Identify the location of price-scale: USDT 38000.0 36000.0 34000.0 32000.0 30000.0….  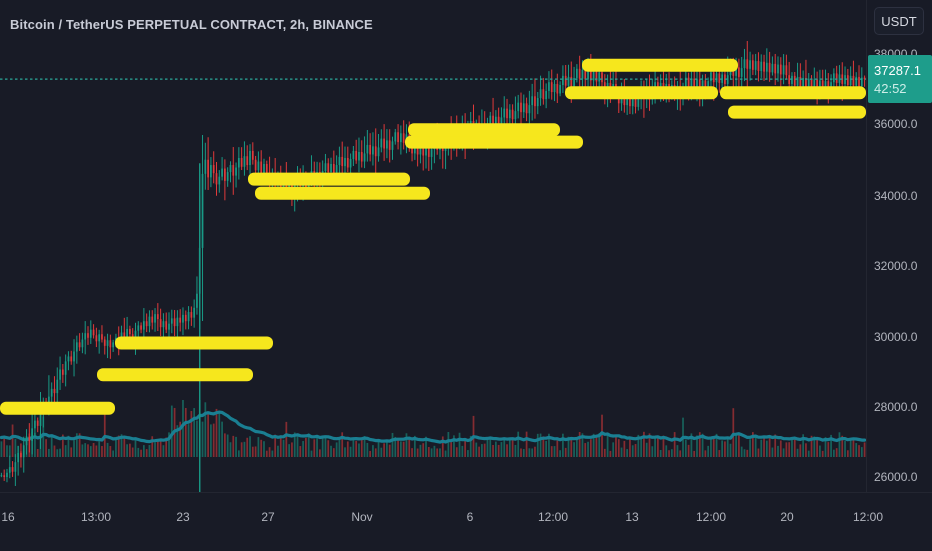
(899, 246).